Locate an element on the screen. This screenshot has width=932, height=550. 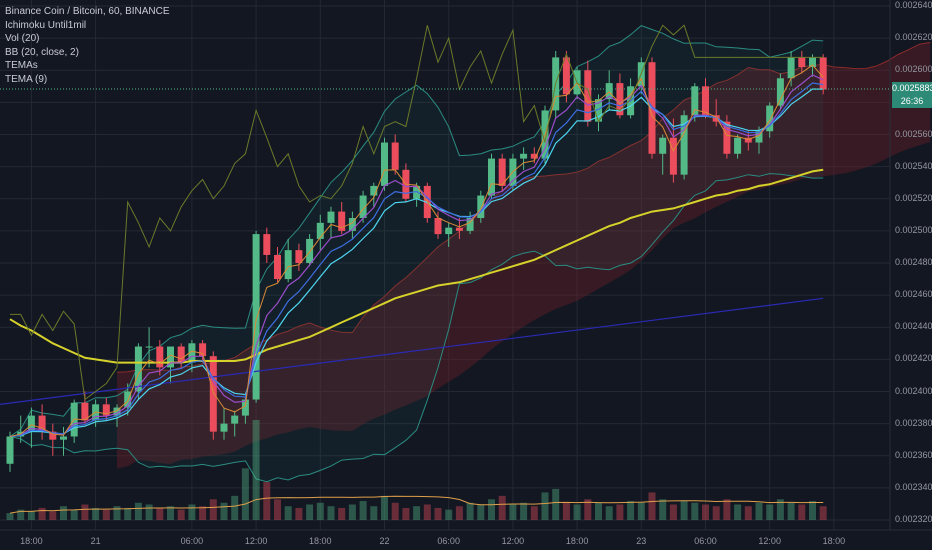
symbol-title: Binance Coin / Bitcoin, 60, BINANCE is located at coordinates (87, 11).